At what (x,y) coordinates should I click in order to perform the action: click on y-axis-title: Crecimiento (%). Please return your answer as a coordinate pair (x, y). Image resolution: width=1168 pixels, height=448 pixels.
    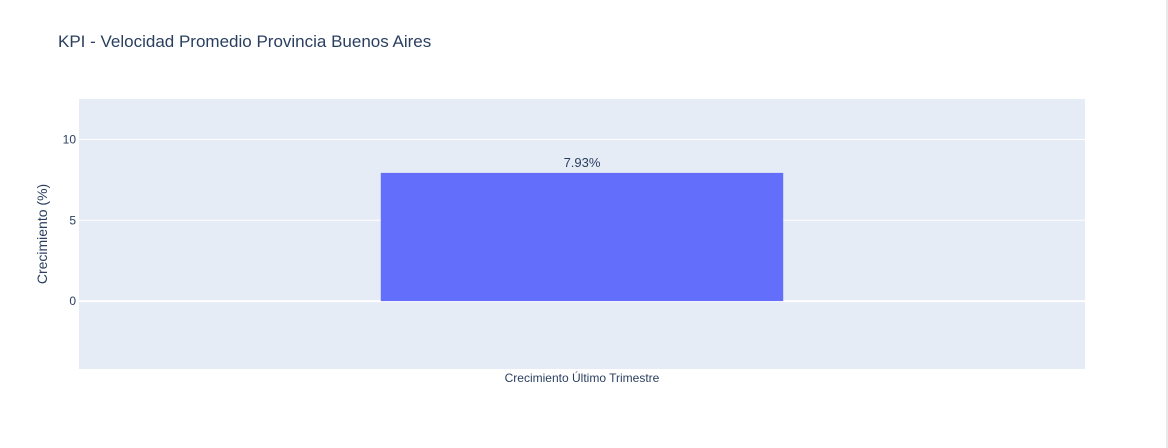
    Looking at the image, I should click on (42, 234).